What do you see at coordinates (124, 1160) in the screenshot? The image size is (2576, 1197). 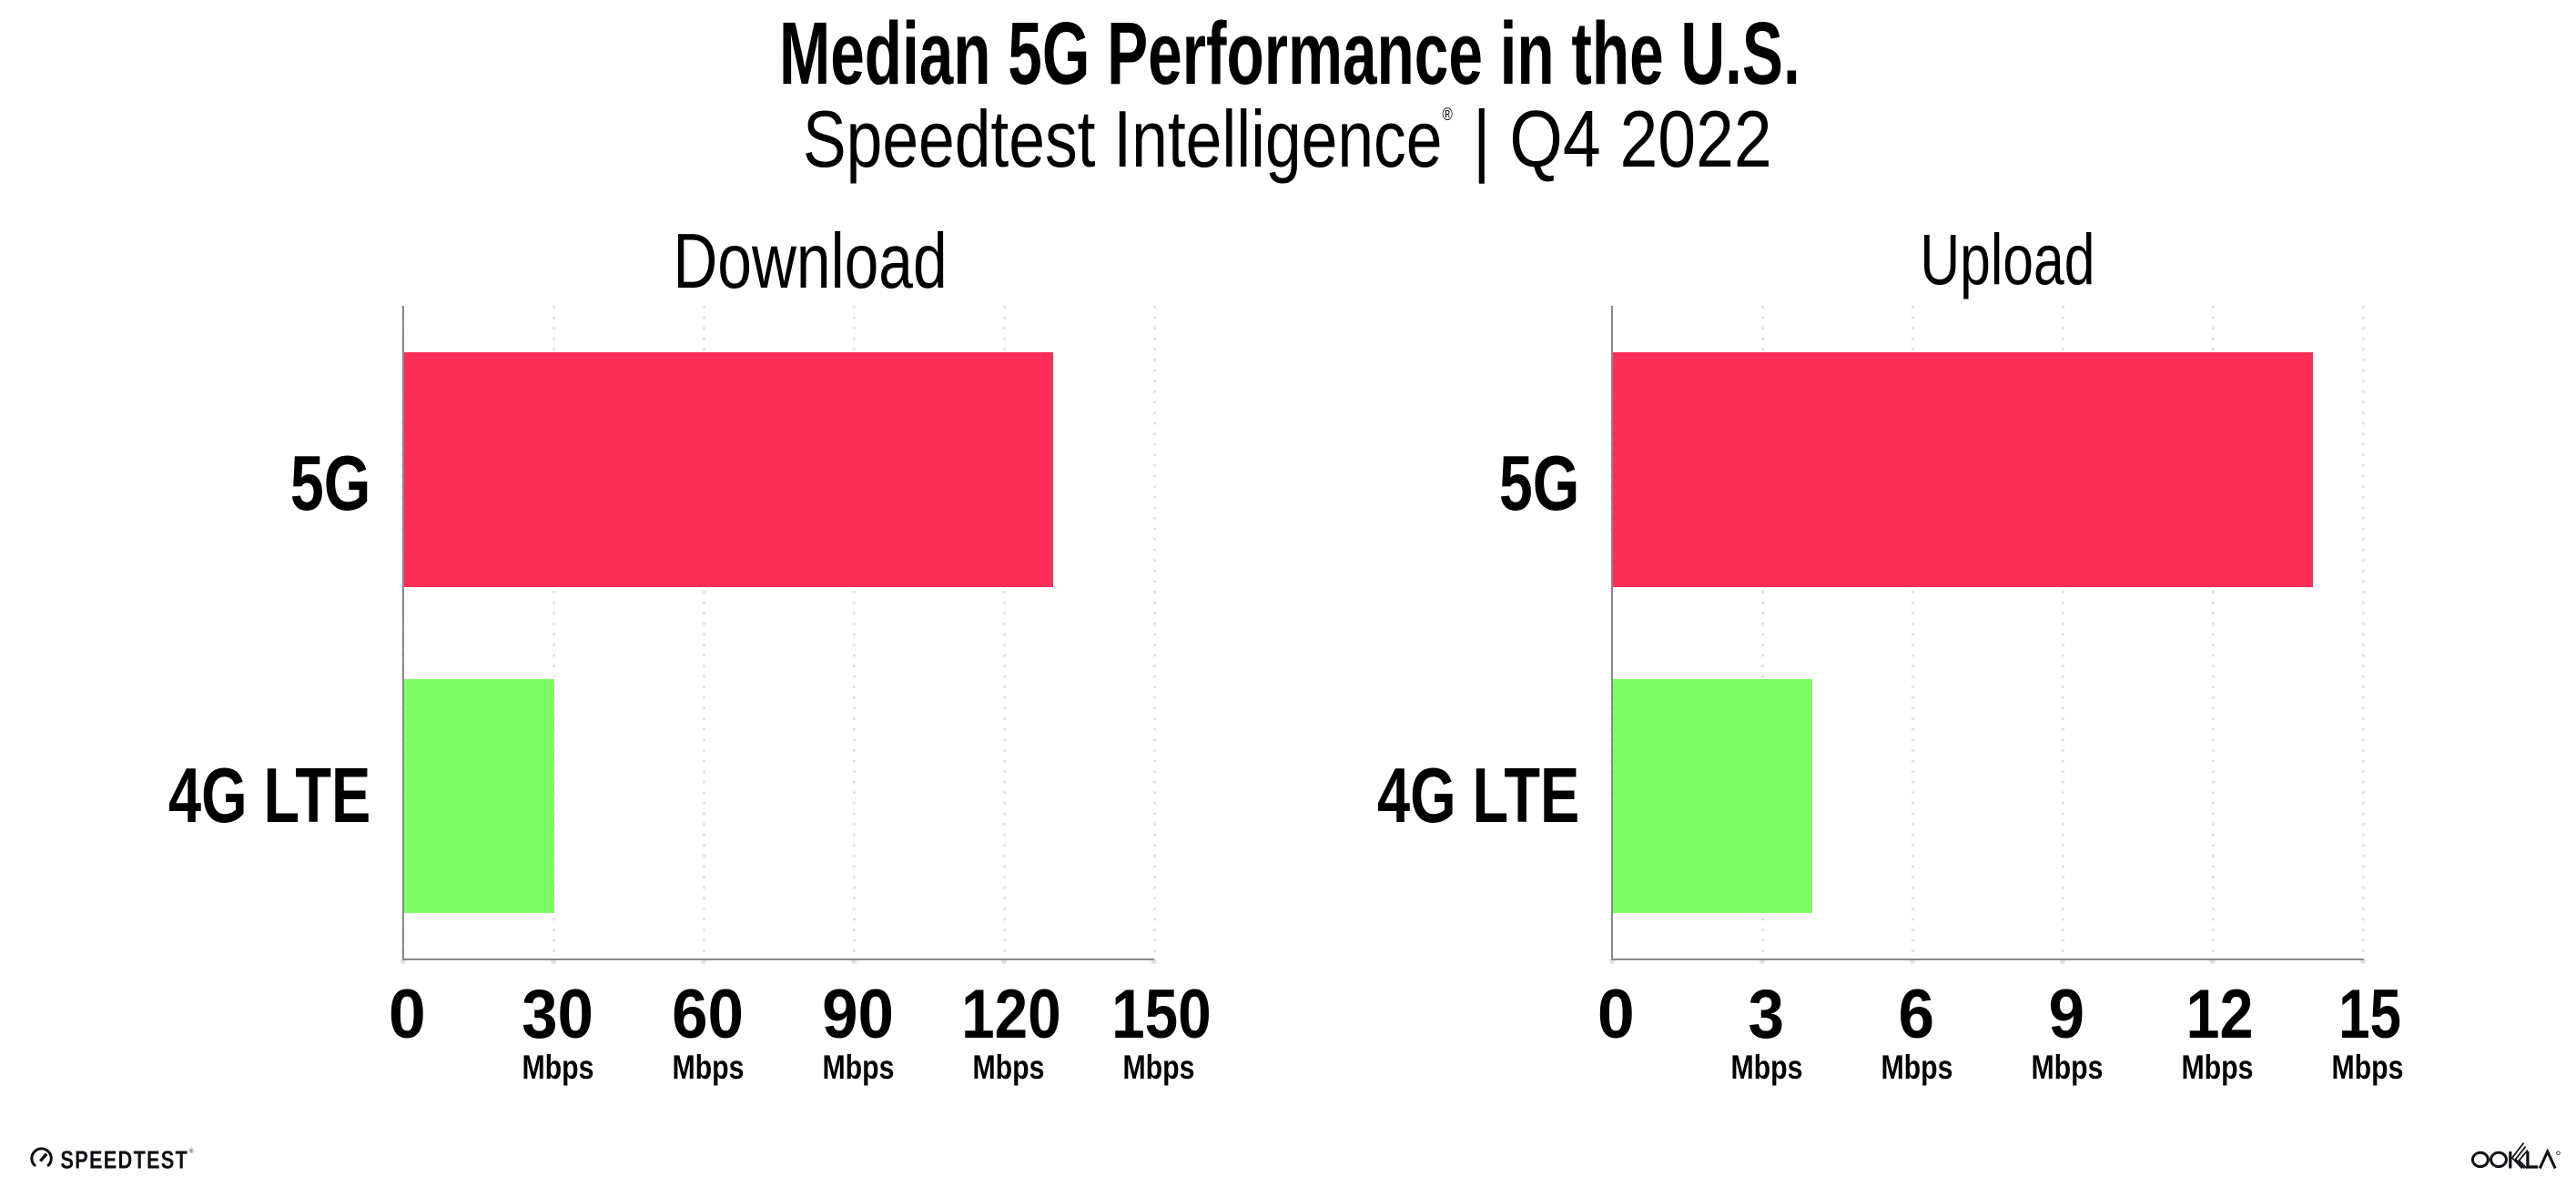 I see `svg-text: SPEEDTEST` at bounding box center [124, 1160].